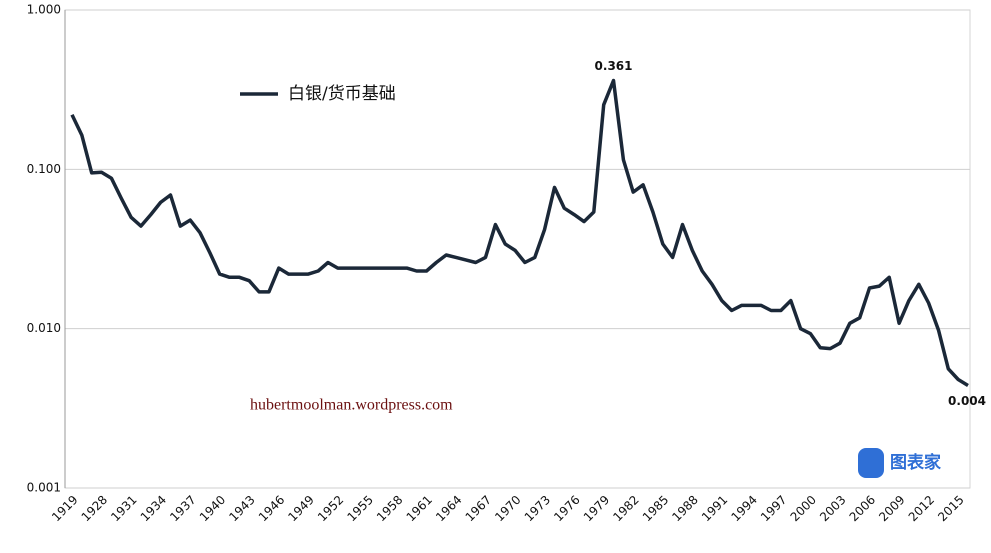  I want to click on data-label: 0.361, so click(614, 66).